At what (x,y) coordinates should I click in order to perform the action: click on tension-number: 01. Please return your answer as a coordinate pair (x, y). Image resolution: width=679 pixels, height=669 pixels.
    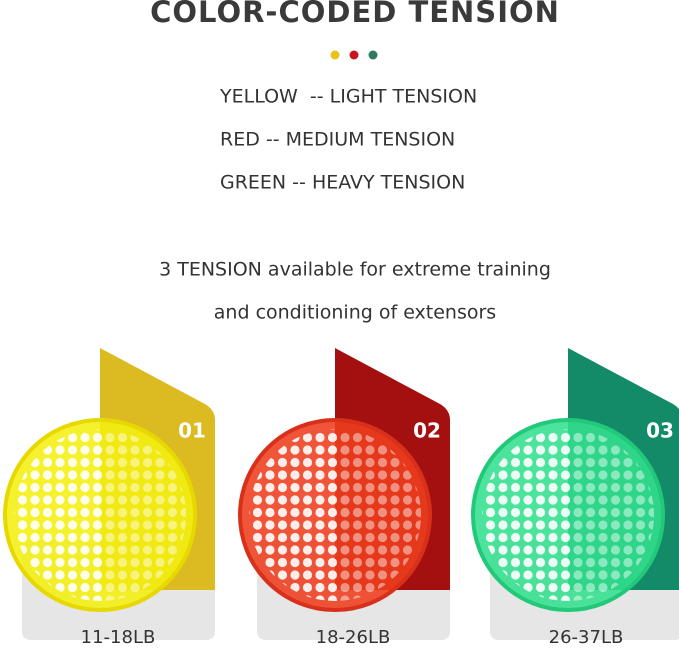
    Looking at the image, I should click on (192, 431).